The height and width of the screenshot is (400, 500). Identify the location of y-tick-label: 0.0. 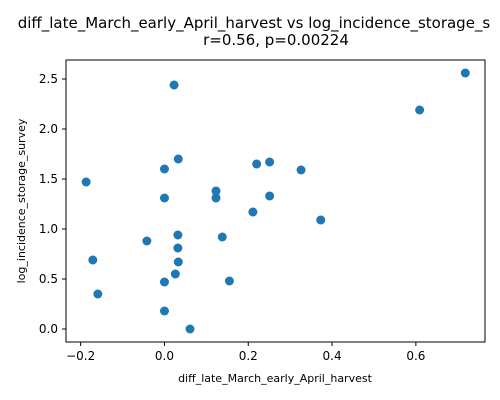
(48, 329).